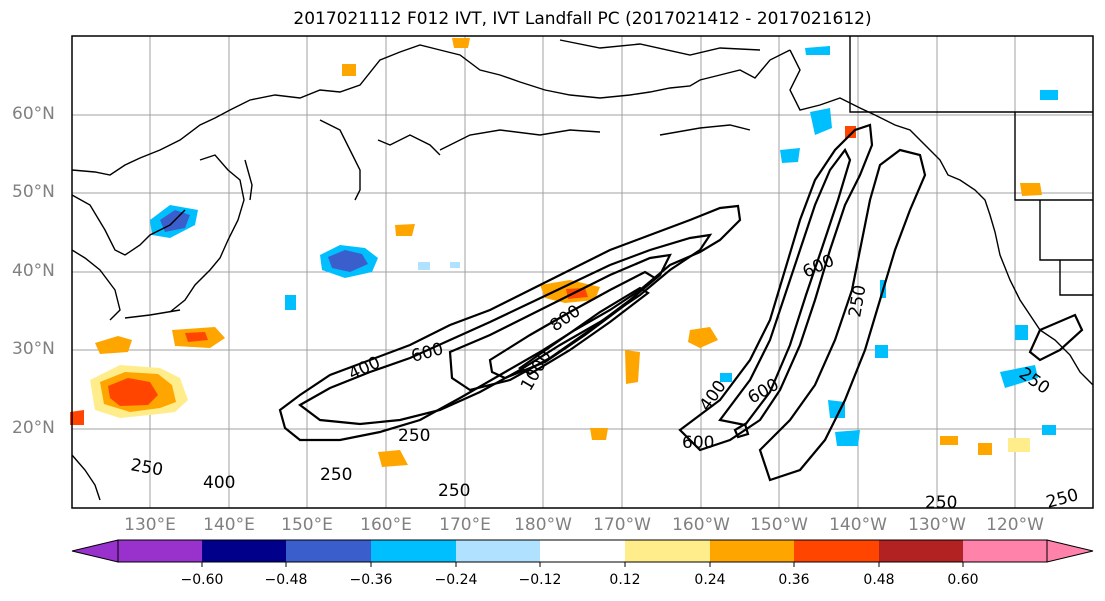  I want to click on colorbar-extend-low, so click(95, 551).